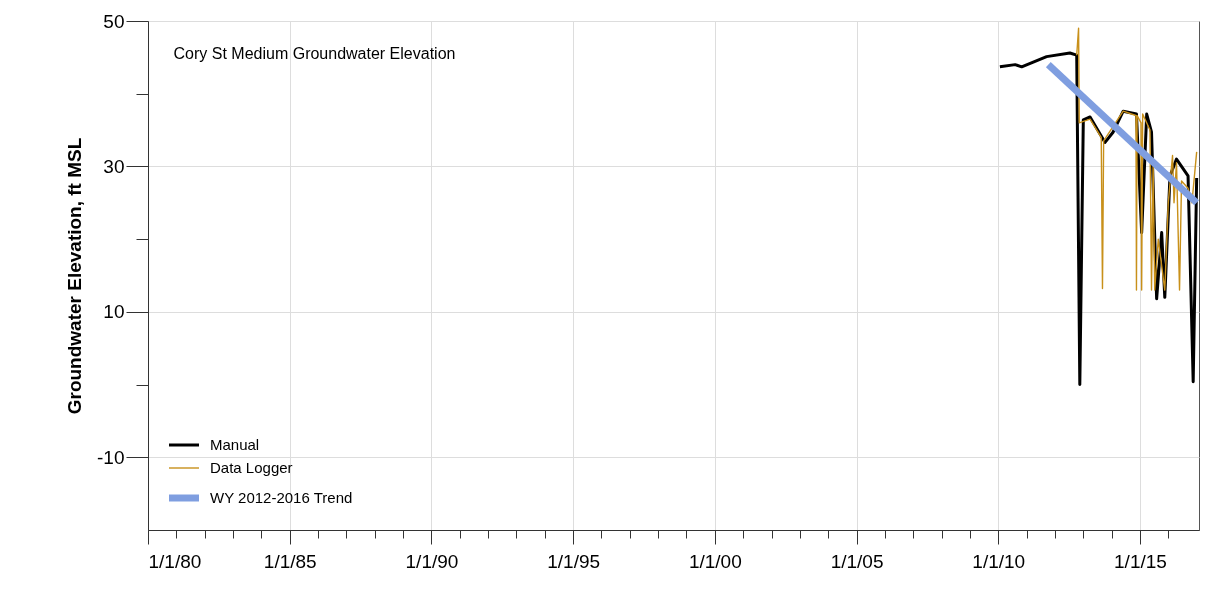 The width and height of the screenshot is (1206, 601). I want to click on legend-label: Manual, so click(235, 444).